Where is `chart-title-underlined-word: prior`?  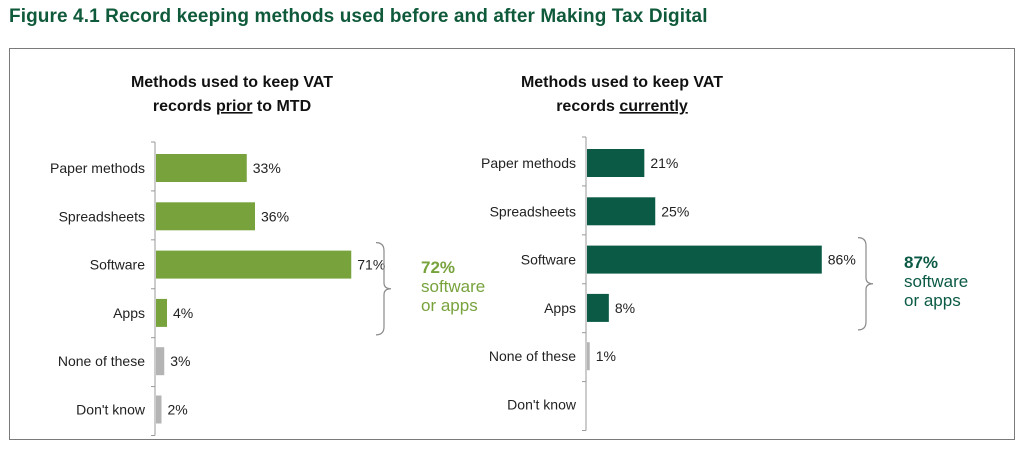 chart-title-underlined-word: prior is located at coordinates (234, 106).